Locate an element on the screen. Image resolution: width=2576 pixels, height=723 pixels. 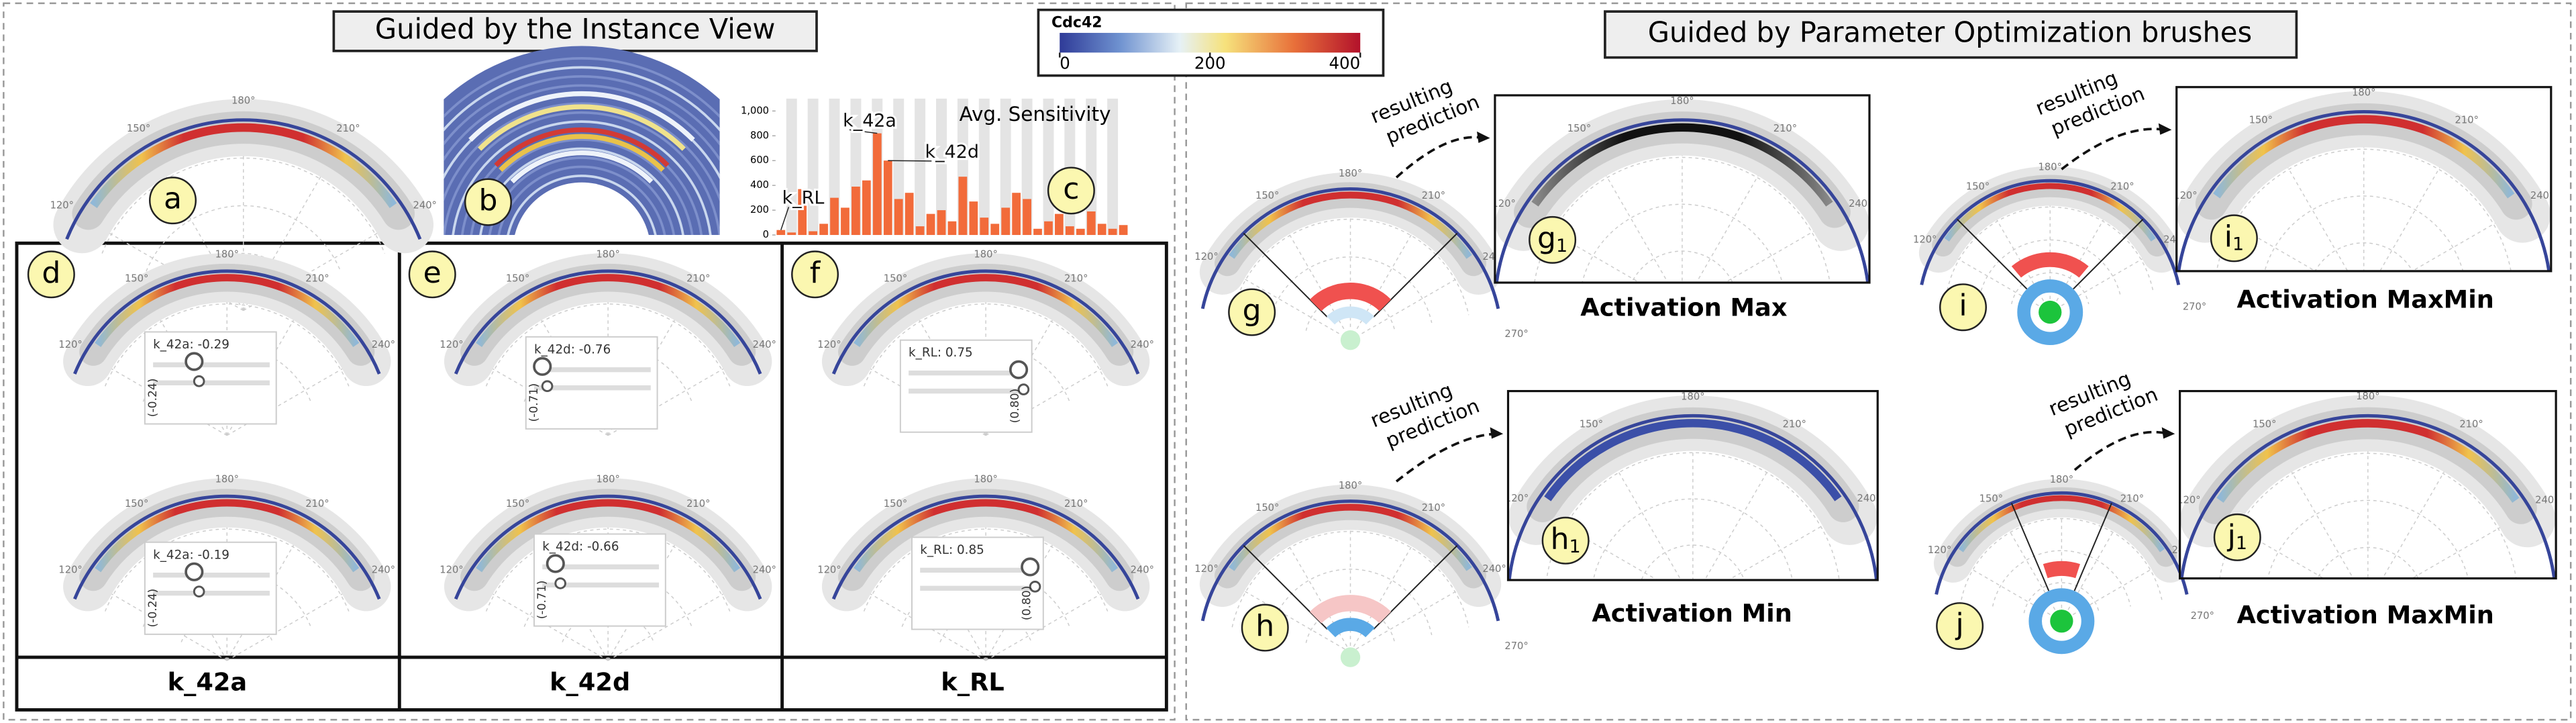
panel-label: g1 is located at coordinates (1552, 238).